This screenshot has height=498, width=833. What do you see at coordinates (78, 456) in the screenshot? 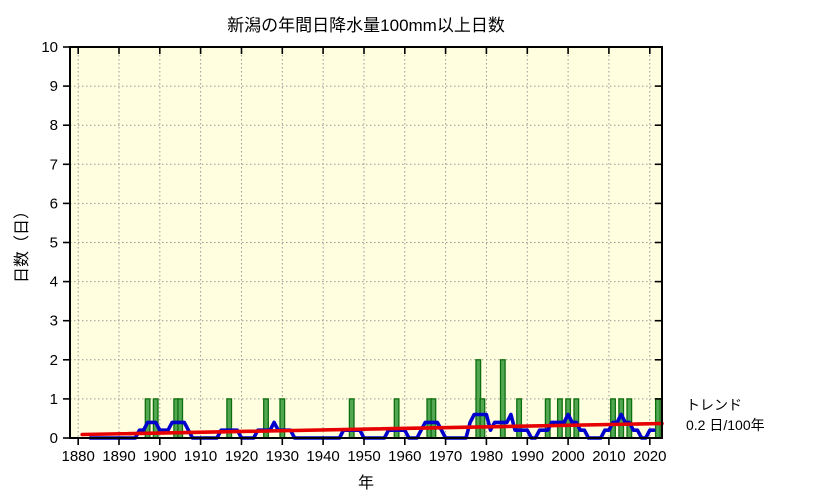
I see `svg-text: 1880` at bounding box center [78, 456].